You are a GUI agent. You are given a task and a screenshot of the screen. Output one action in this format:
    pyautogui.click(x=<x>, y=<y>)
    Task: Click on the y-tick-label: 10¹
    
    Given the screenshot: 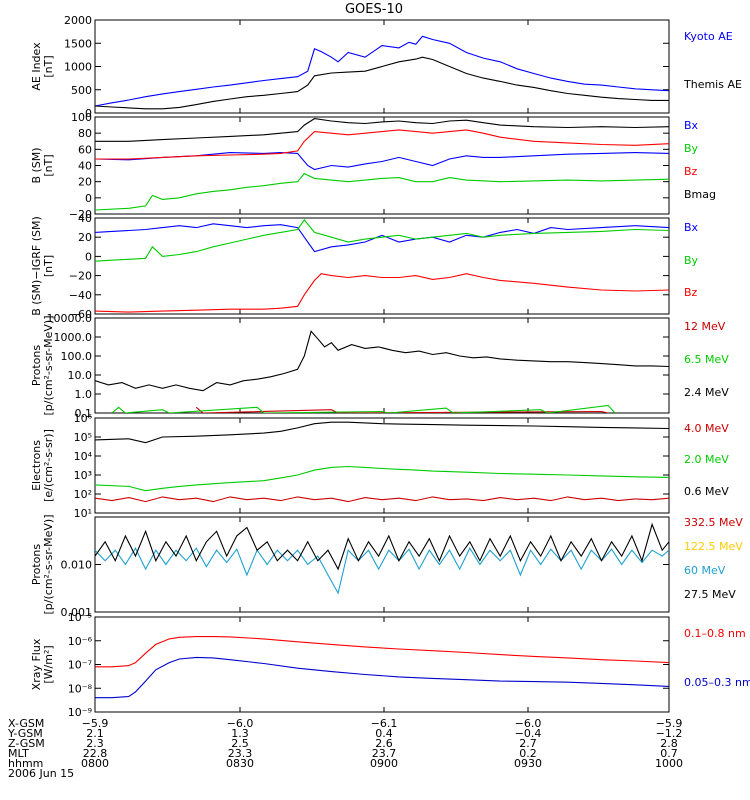 What is the action you would take?
    pyautogui.click(x=83, y=513)
    